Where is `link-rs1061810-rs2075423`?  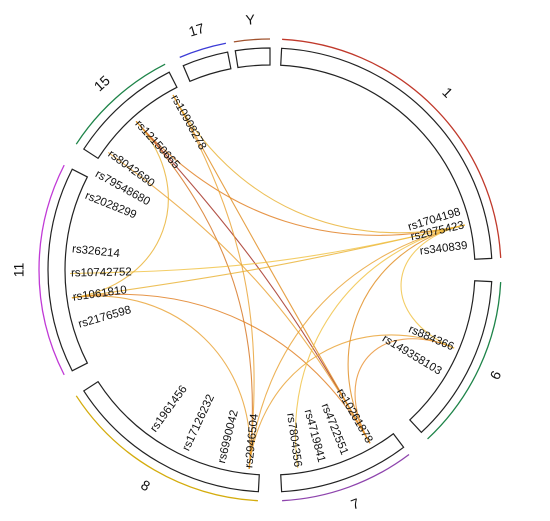
link-rs1061810-rs2075423 is located at coordinates (268, 261).